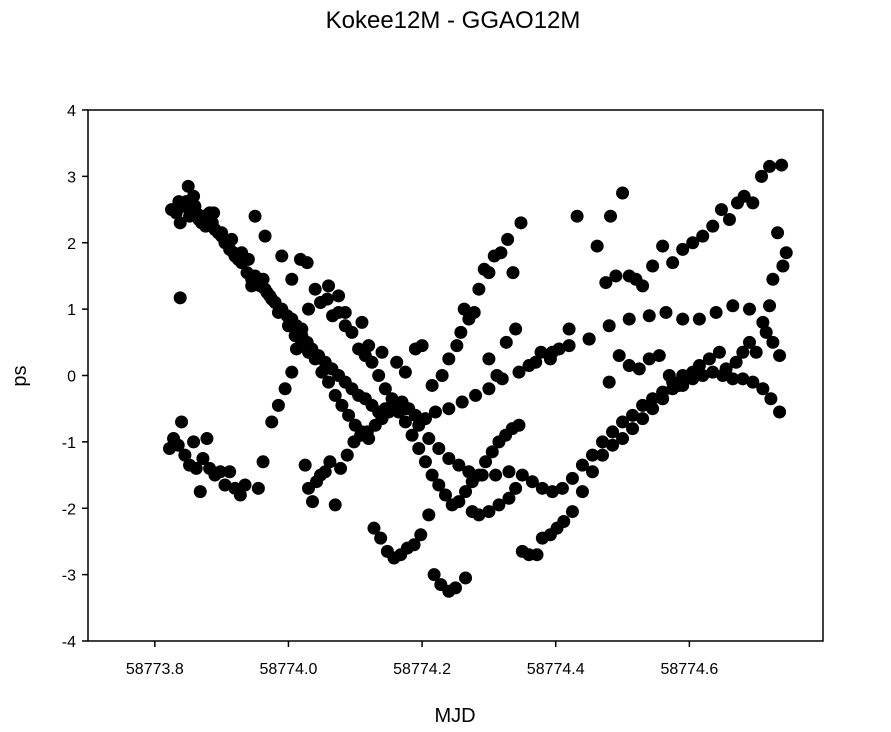 This screenshot has width=891, height=732. What do you see at coordinates (422, 669) in the screenshot?
I see `x-tick-label: 58774.2` at bounding box center [422, 669].